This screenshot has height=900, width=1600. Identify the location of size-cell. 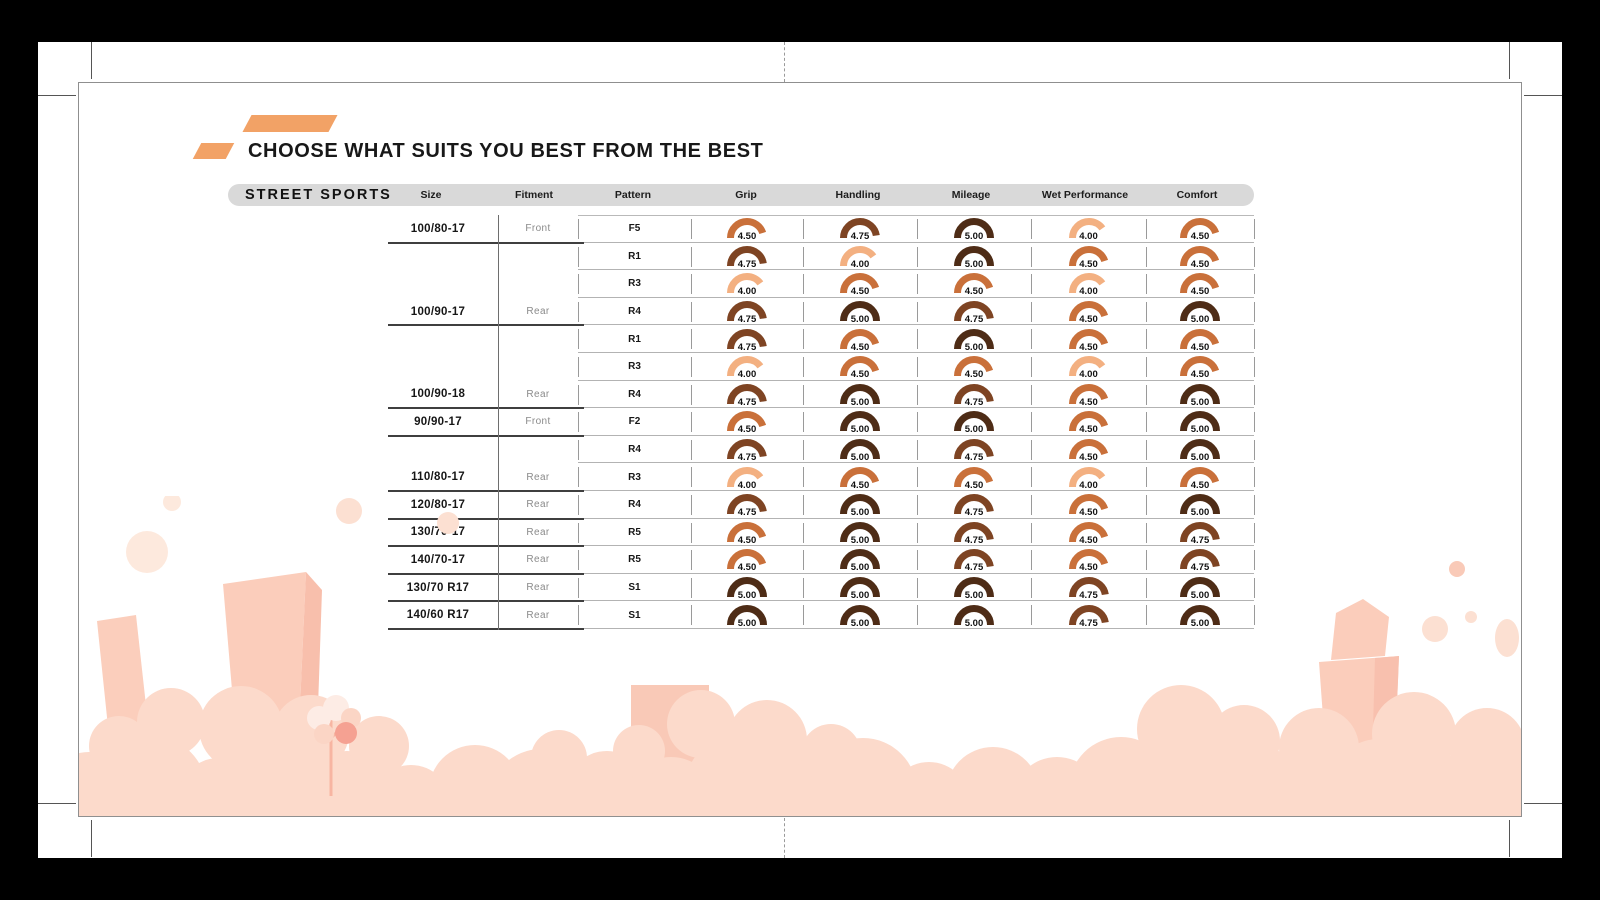
(438, 367).